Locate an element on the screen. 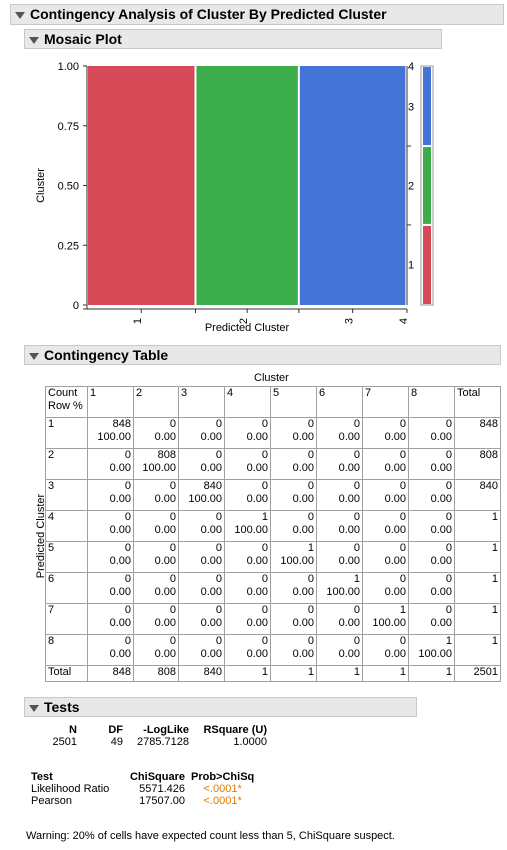 This screenshot has height=850, width=507. table-cell: 1 100.00 is located at coordinates (339, 588).